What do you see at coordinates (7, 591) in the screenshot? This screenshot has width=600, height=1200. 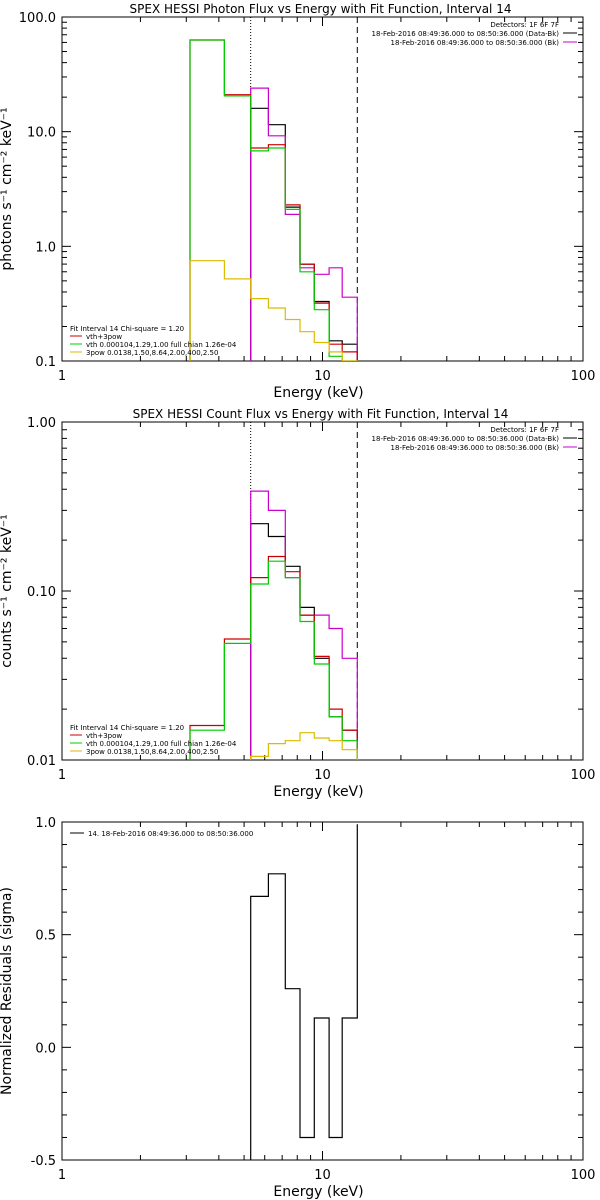 I see `y-axis-label: counts s⁻¹ cm⁻² keV⁻¹` at bounding box center [7, 591].